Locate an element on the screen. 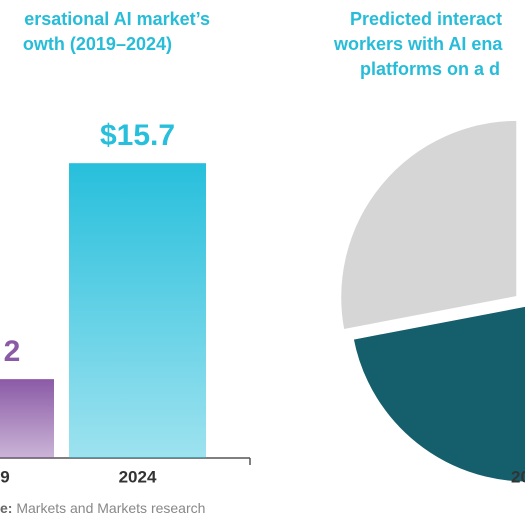  pie-title: Predicted interact is located at coordinates (426, 19).